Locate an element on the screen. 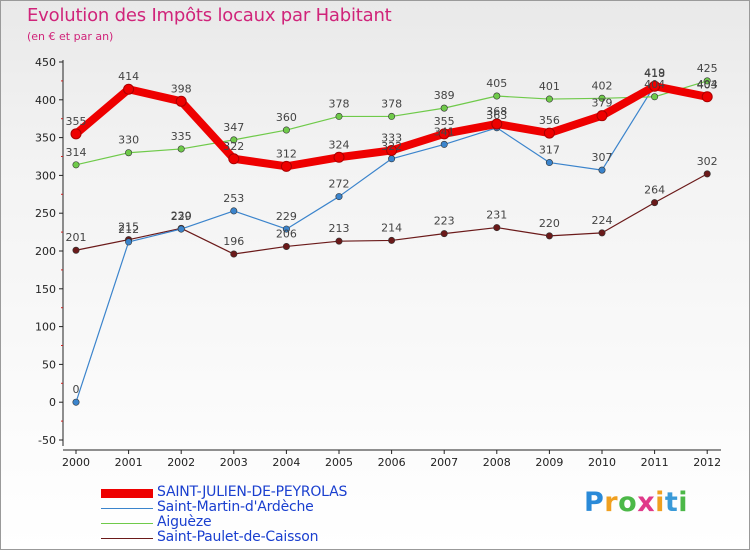  x-tick-label: 2001 is located at coordinates (129, 462).